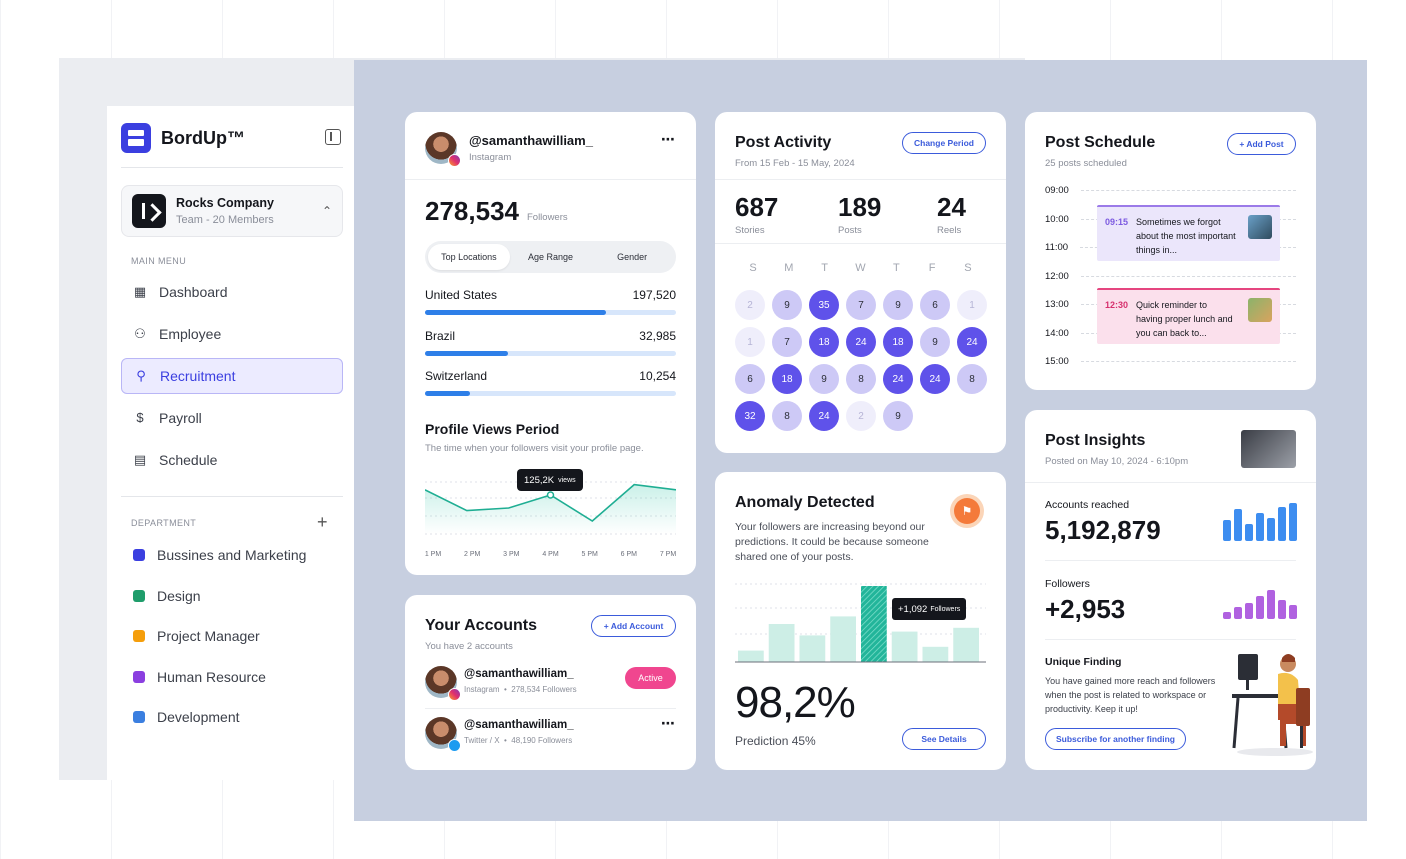 Image resolution: width=1406 pixels, height=859 pixels. Describe the element at coordinates (1057, 304) in the screenshot. I see `time-label: 13:00` at that location.